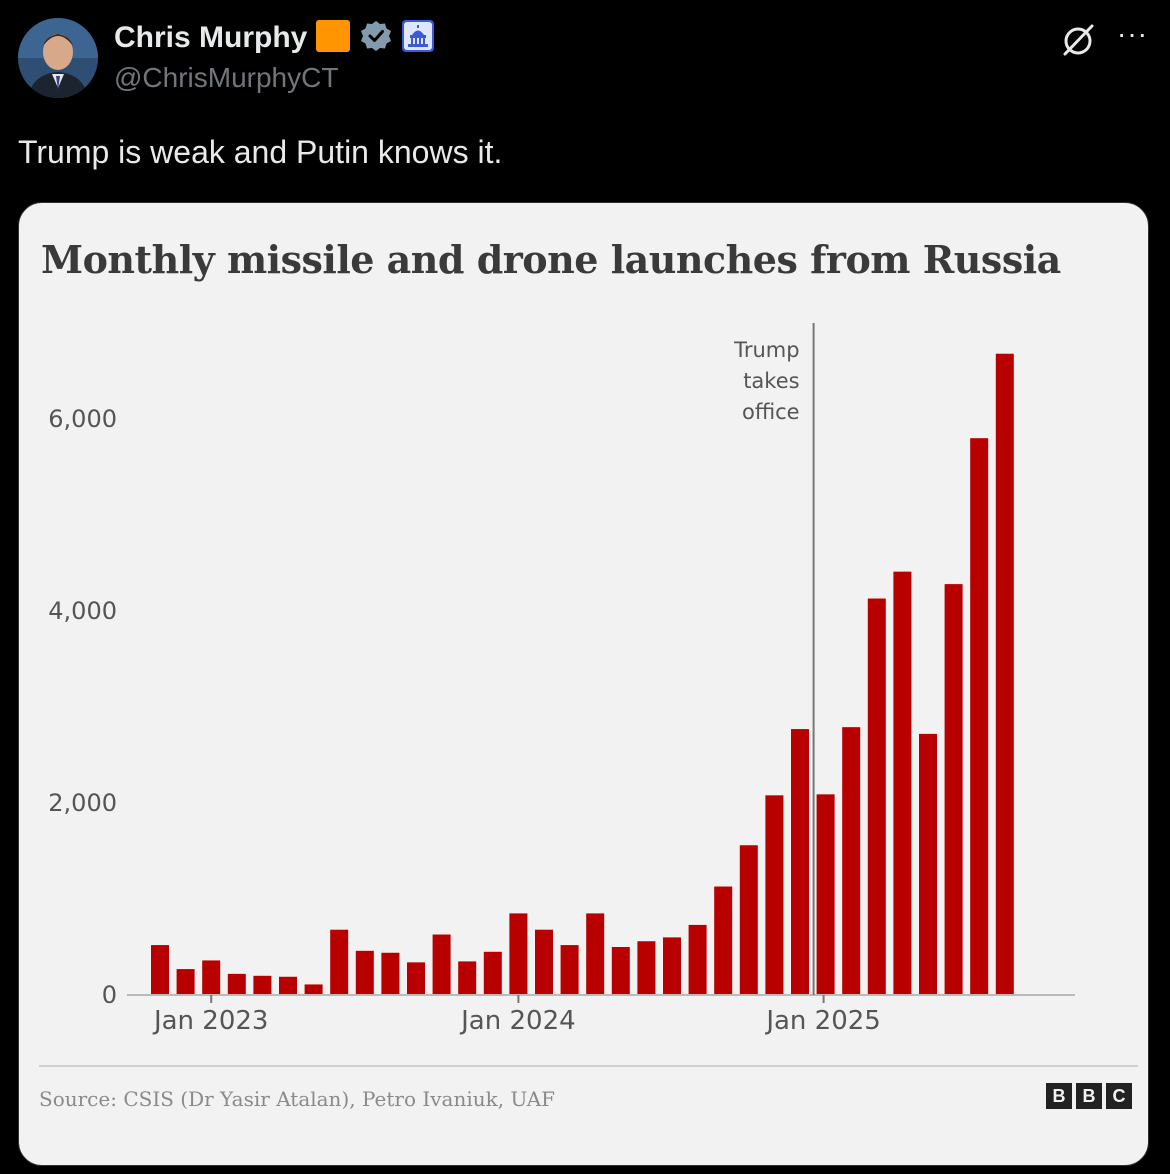 Image resolution: width=1170 pixels, height=1174 pixels. Describe the element at coordinates (333, 38) in the screenshot. I see `orange-square-icon` at that location.